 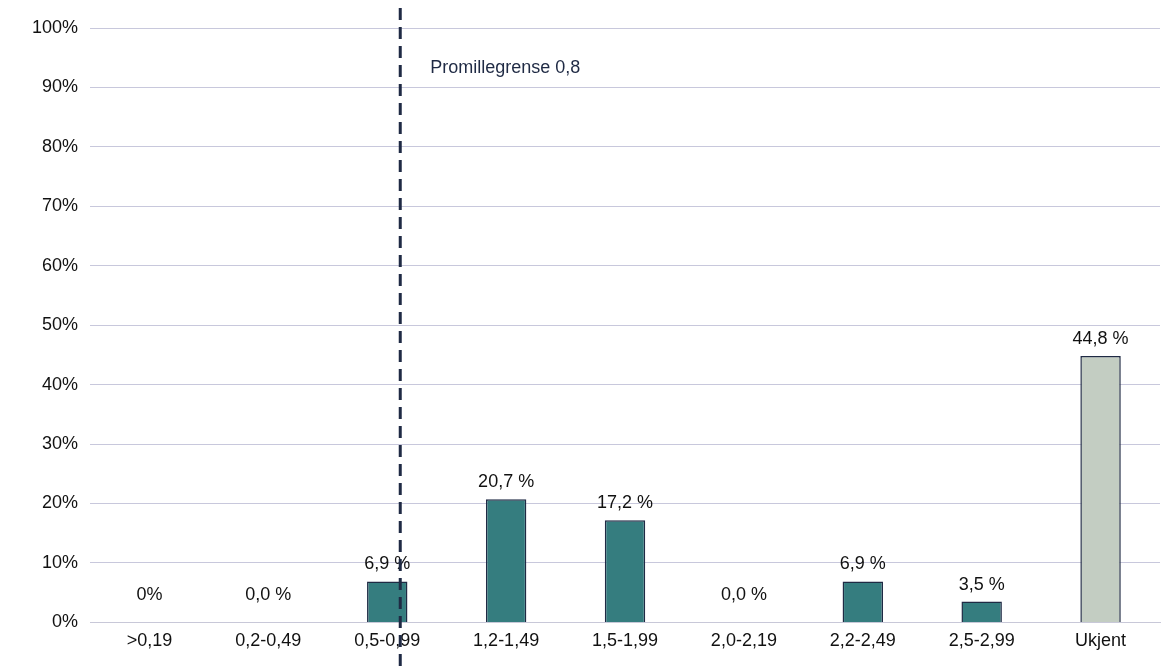 I want to click on y-tick-label: 50%, so click(x=60, y=324).